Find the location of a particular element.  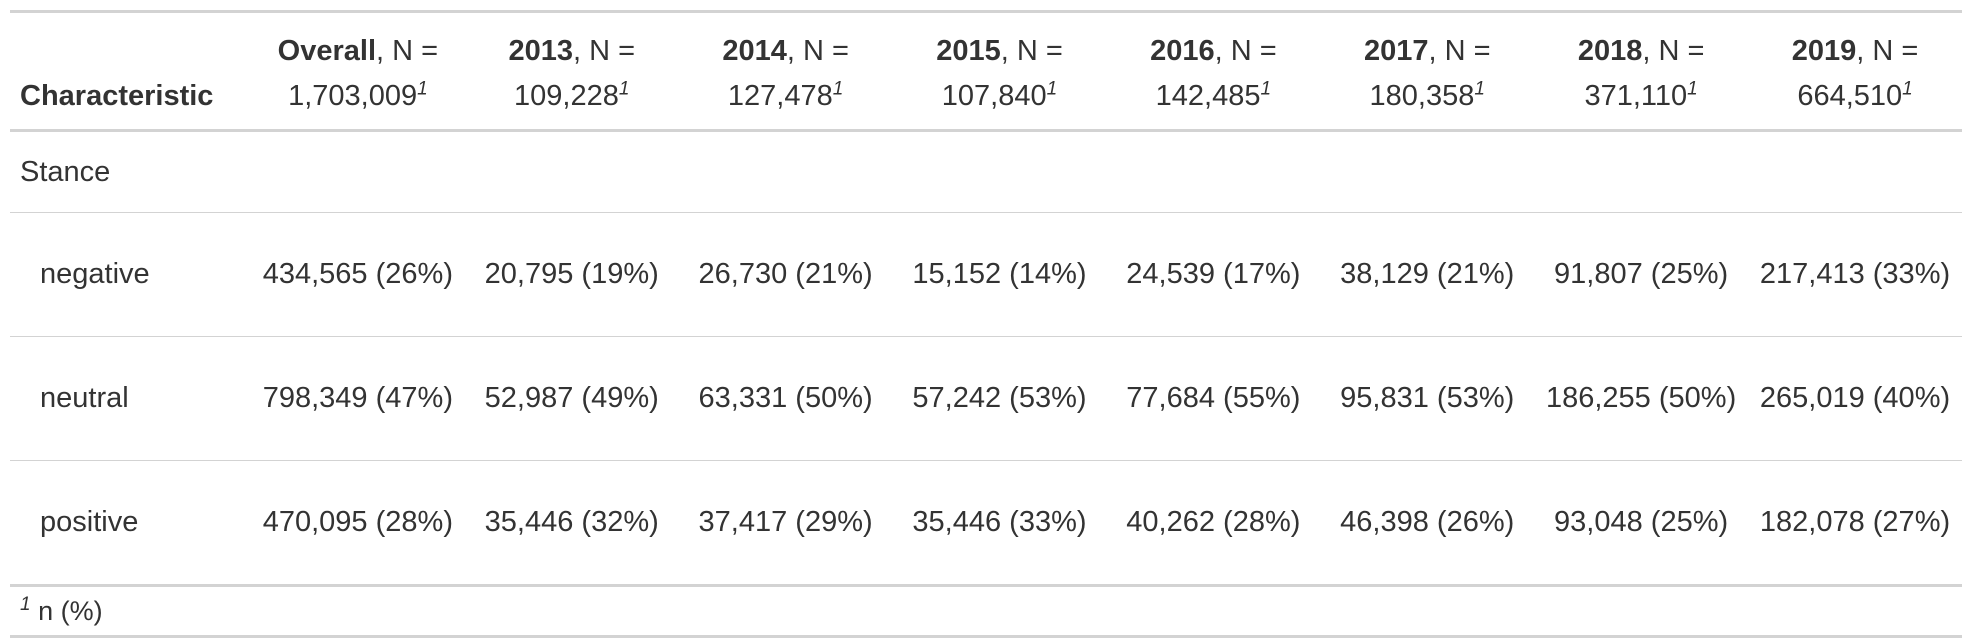

header-count-line: 109,2281 is located at coordinates (572, 96).